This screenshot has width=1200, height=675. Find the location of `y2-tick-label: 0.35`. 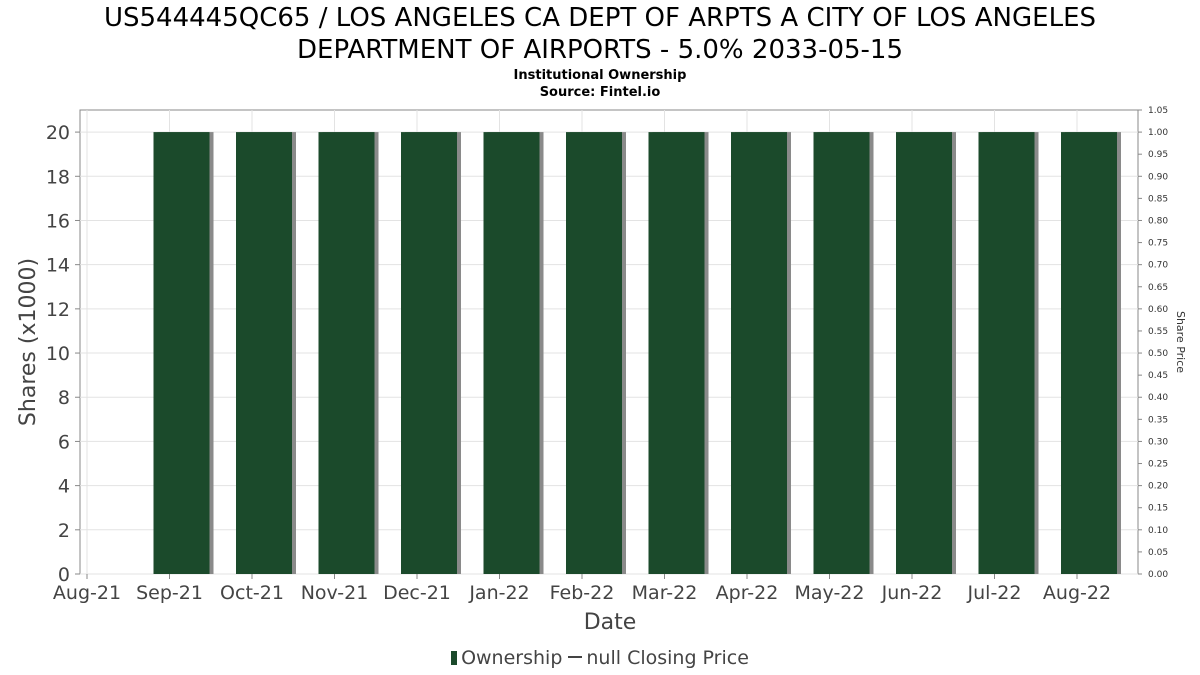

y2-tick-label: 0.35 is located at coordinates (1158, 420).